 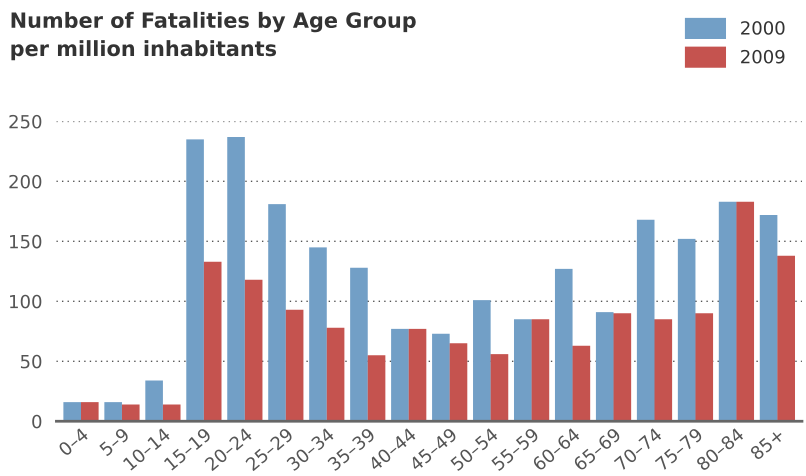 I want to click on y-tick-label: 0, so click(x=37, y=421).